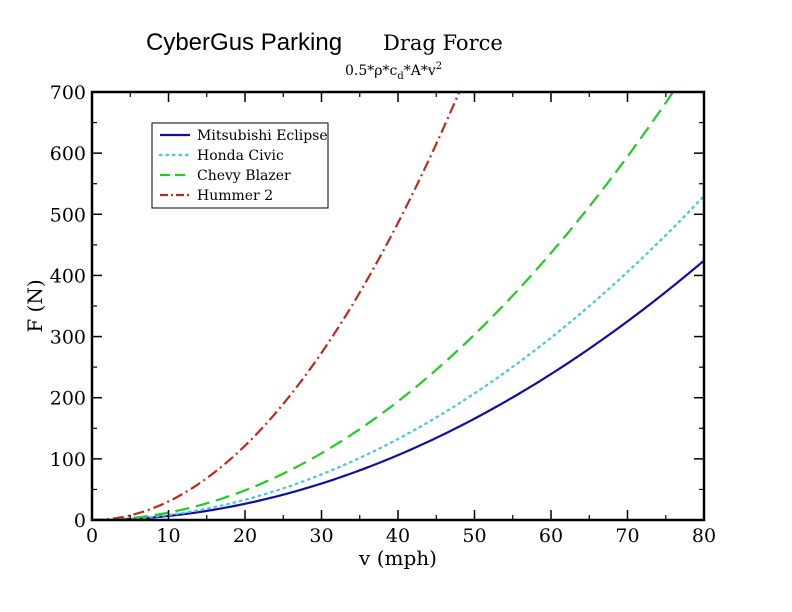  Describe the element at coordinates (397, 558) in the screenshot. I see `x-axis-label: v (mph)` at that location.